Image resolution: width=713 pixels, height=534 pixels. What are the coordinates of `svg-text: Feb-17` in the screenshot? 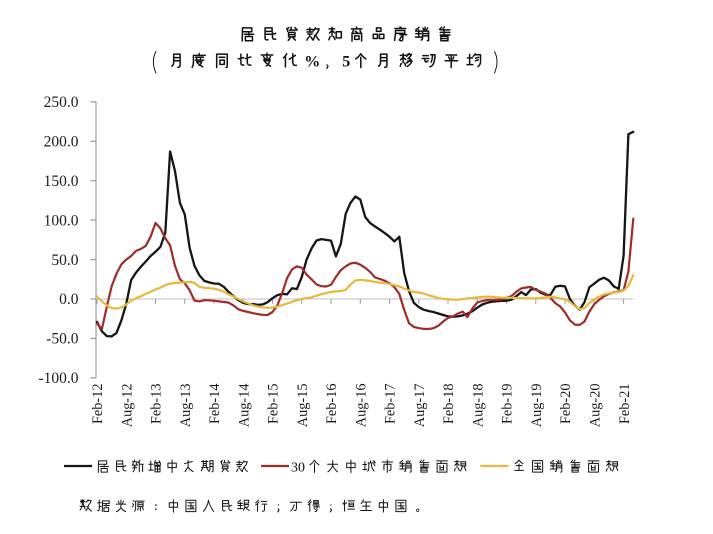 It's located at (391, 404).